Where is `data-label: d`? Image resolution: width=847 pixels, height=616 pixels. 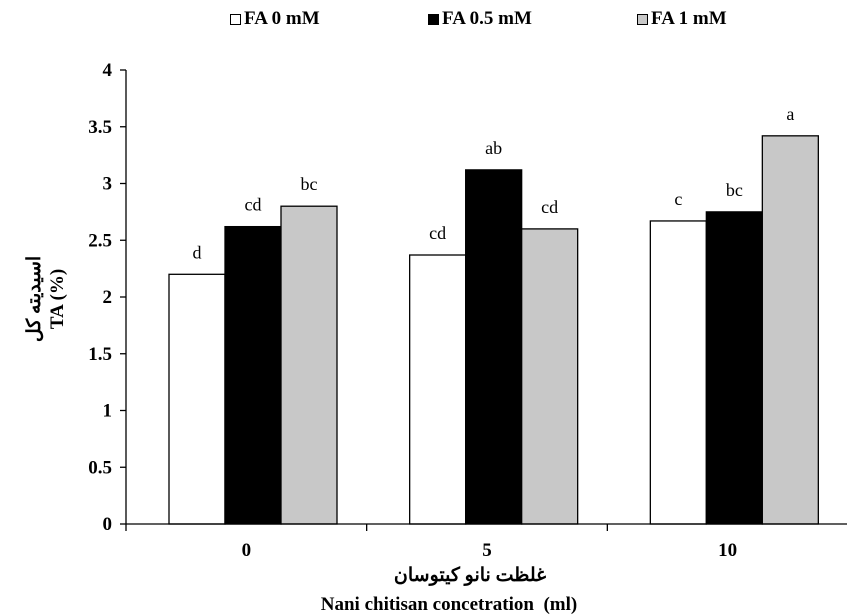 data-label: d is located at coordinates (197, 252).